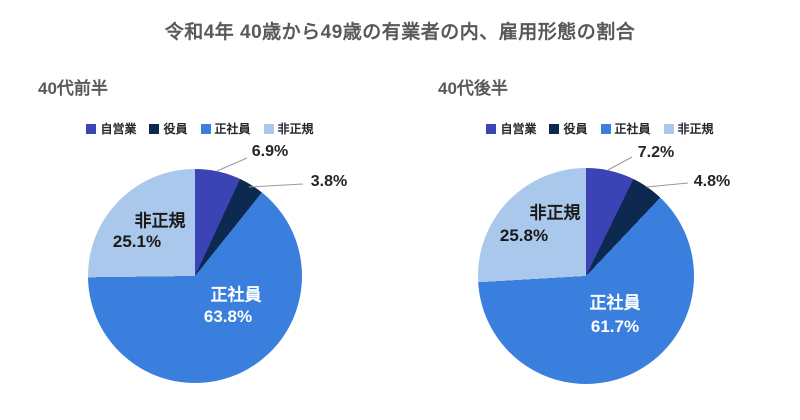  Describe the element at coordinates (270, 151) in the screenshot. I see `slice-value-self-employed: 6.9%` at that location.